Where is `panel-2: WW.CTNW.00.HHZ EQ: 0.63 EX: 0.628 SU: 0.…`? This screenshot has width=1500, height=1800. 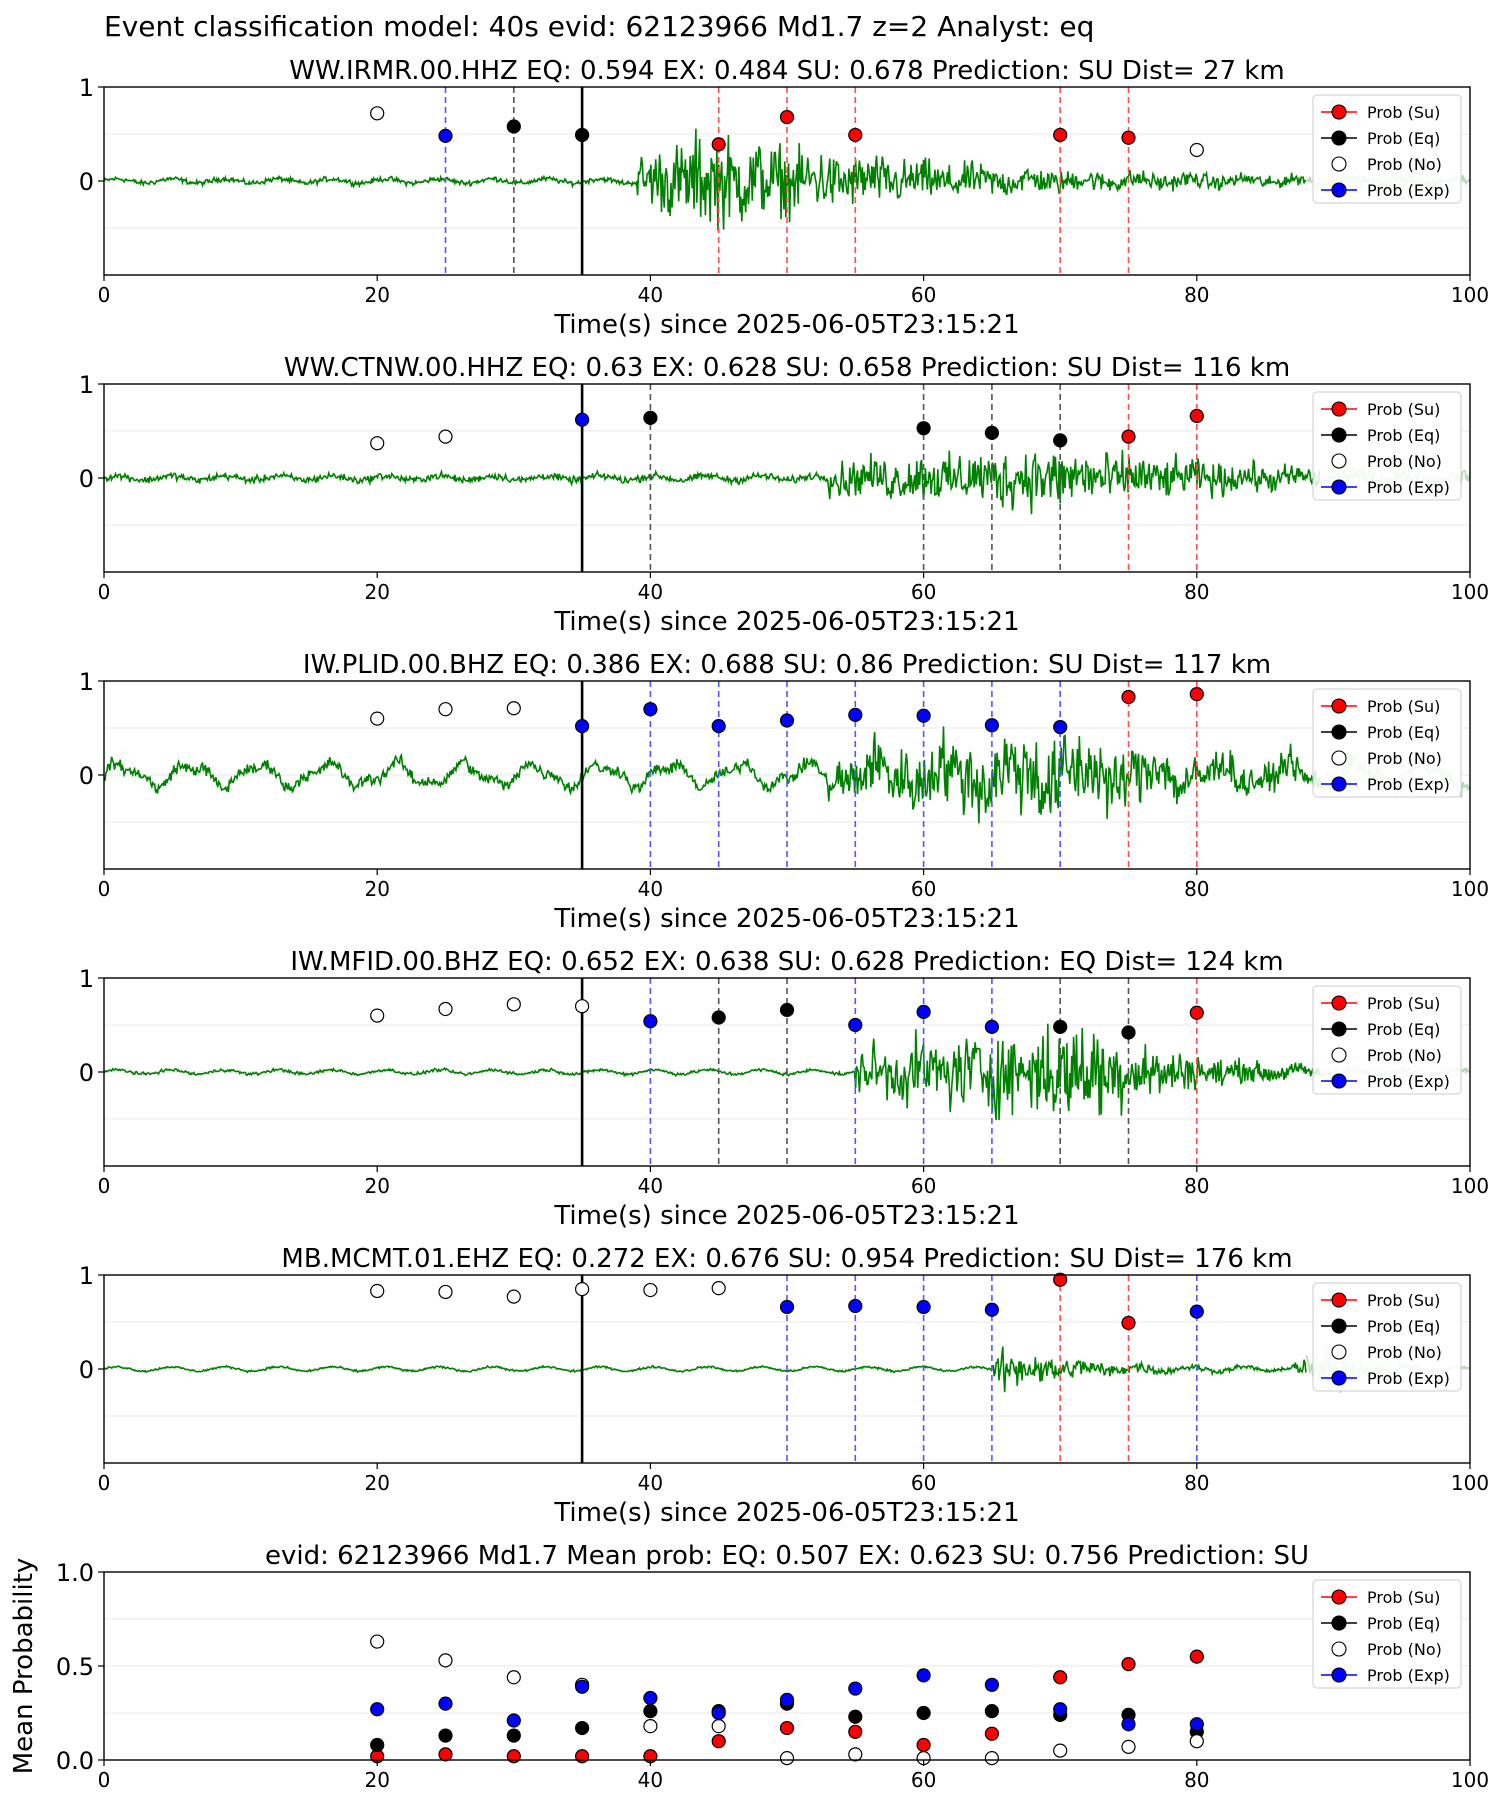 panel-2: WW.CTNW.00.HHZ EQ: 0.63 EX: 0.628 SU: 0.… is located at coordinates (784, 495).